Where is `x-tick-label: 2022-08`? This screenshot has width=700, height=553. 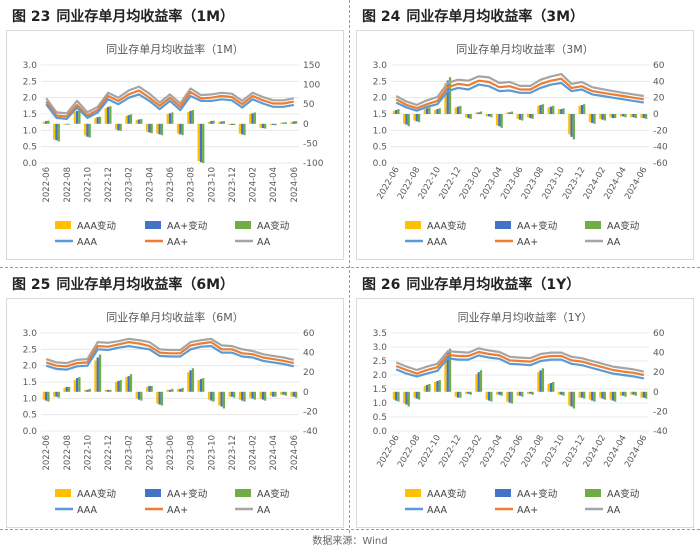
x-tick-label: 2022-08 is located at coordinates (68, 185).